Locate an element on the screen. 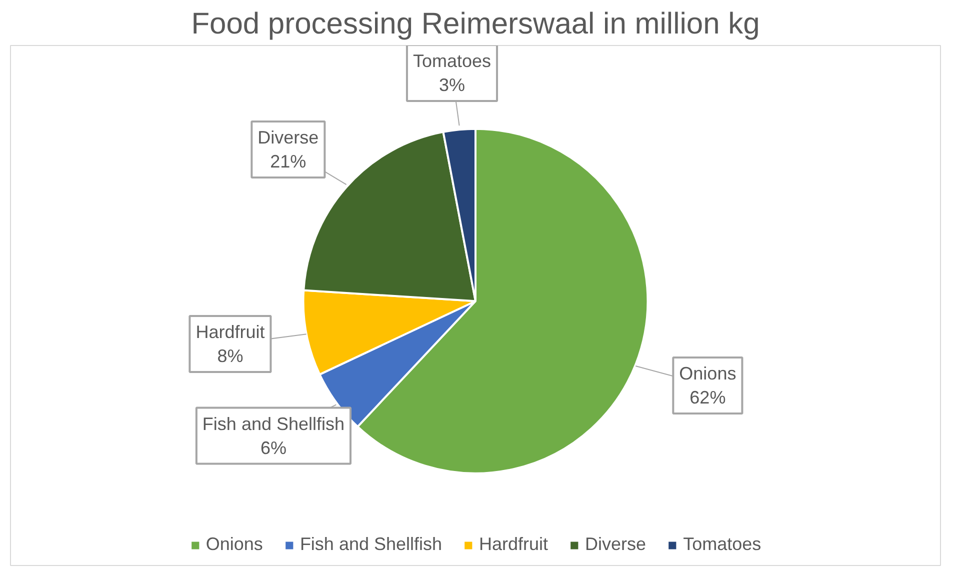 Image resolution: width=957 pixels, height=580 pixels. data-label: 21% is located at coordinates (288, 162).